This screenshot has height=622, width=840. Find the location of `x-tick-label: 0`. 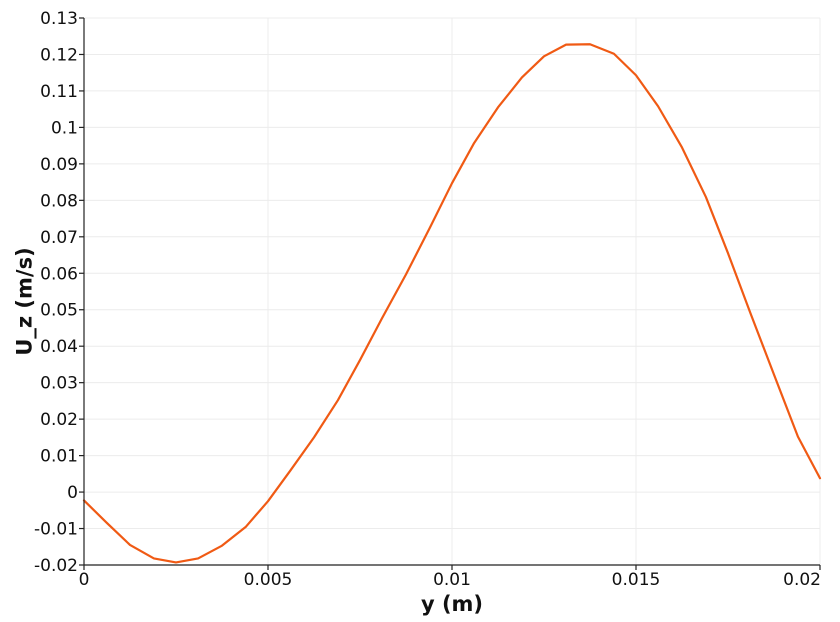

x-tick-label: 0 is located at coordinates (84, 580).